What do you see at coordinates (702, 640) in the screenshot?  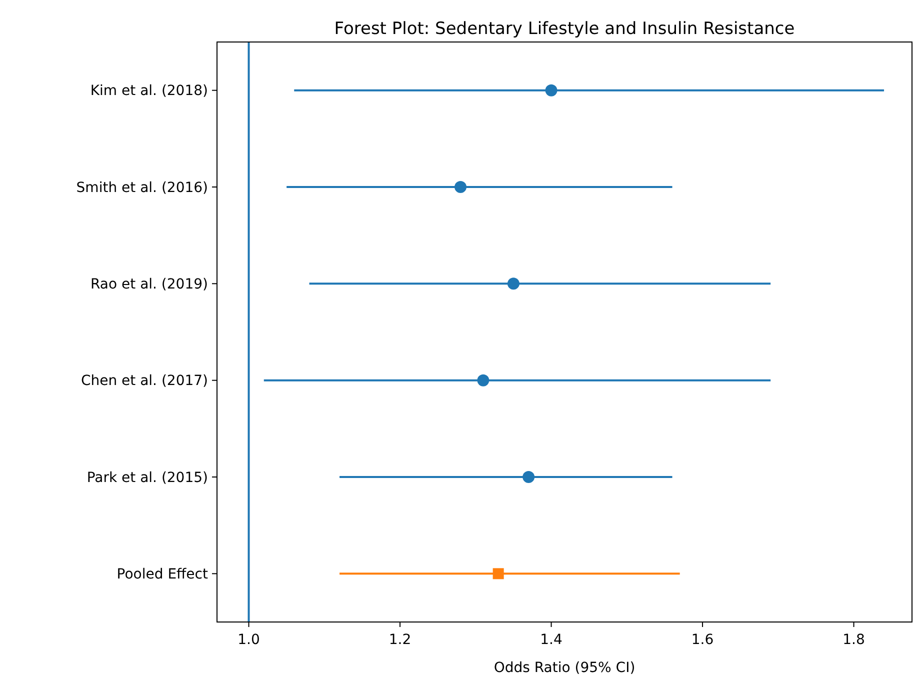 I see `x-tick-label: 1.6` at bounding box center [702, 640].